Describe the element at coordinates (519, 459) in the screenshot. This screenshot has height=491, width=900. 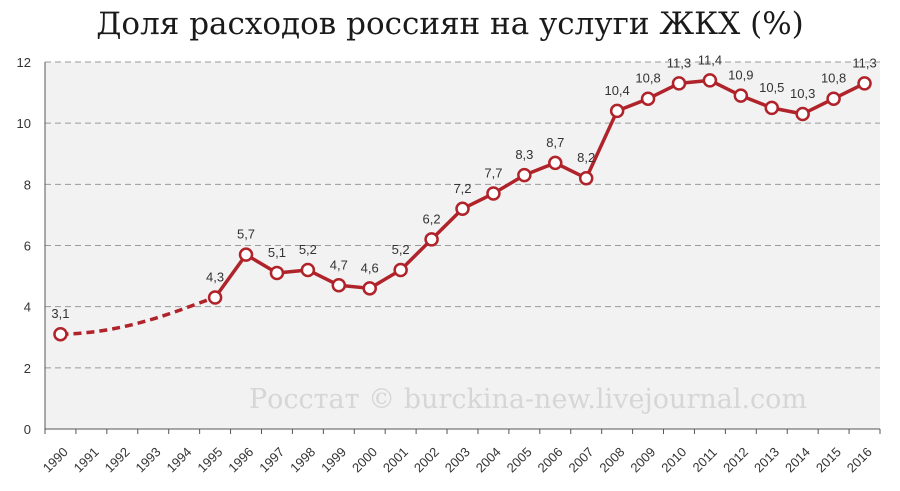
I see `x-tick-label: 2005` at that location.